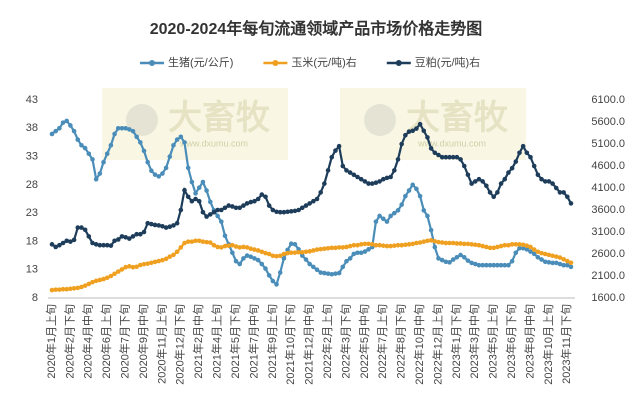  I want to click on x-tick-label: 2020年6月上旬, so click(106, 341).